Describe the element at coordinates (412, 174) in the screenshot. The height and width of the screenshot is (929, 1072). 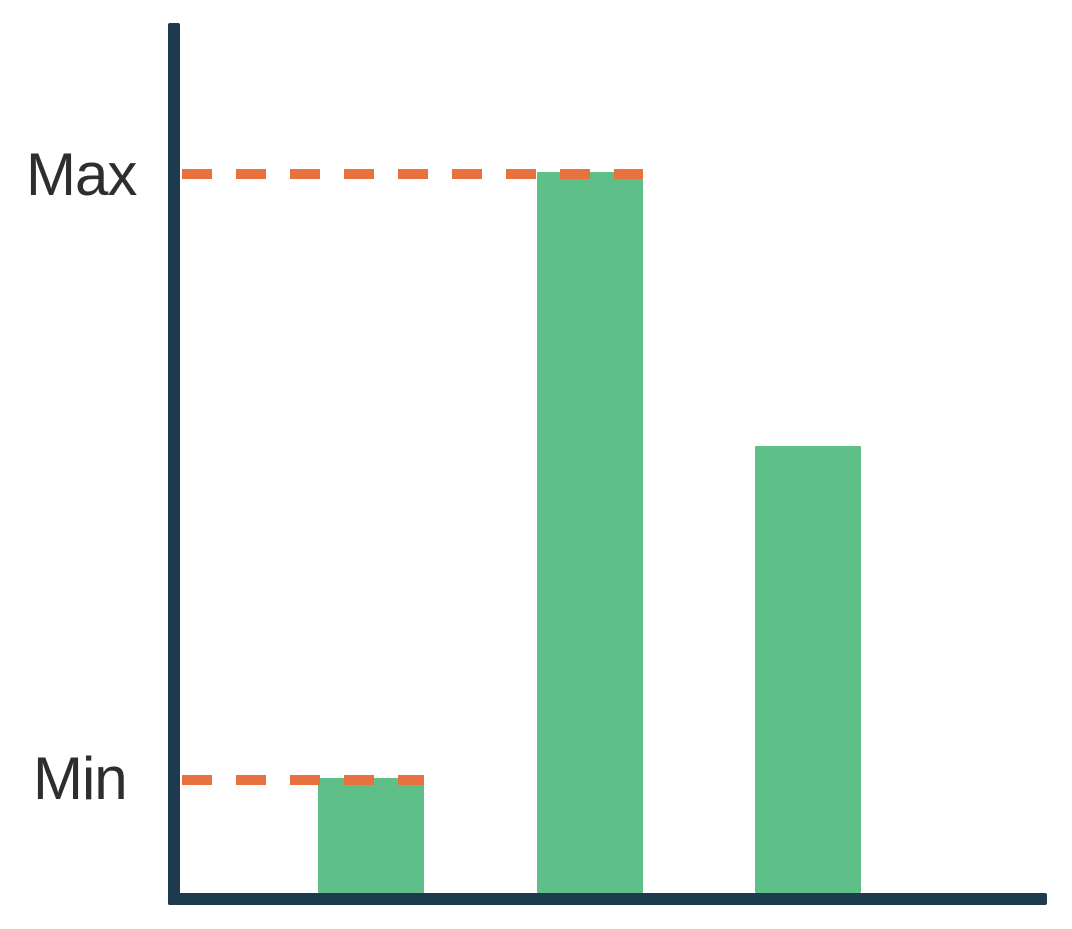
I see `max-dashed-line` at that location.